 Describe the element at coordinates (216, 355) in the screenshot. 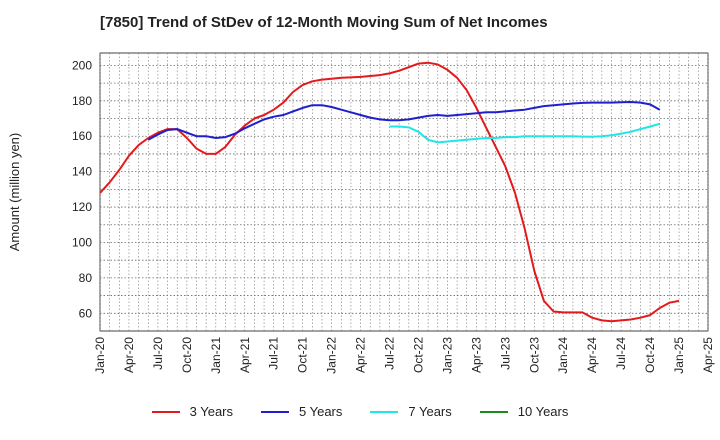

I see `x-tick-label: Jan-21` at that location.